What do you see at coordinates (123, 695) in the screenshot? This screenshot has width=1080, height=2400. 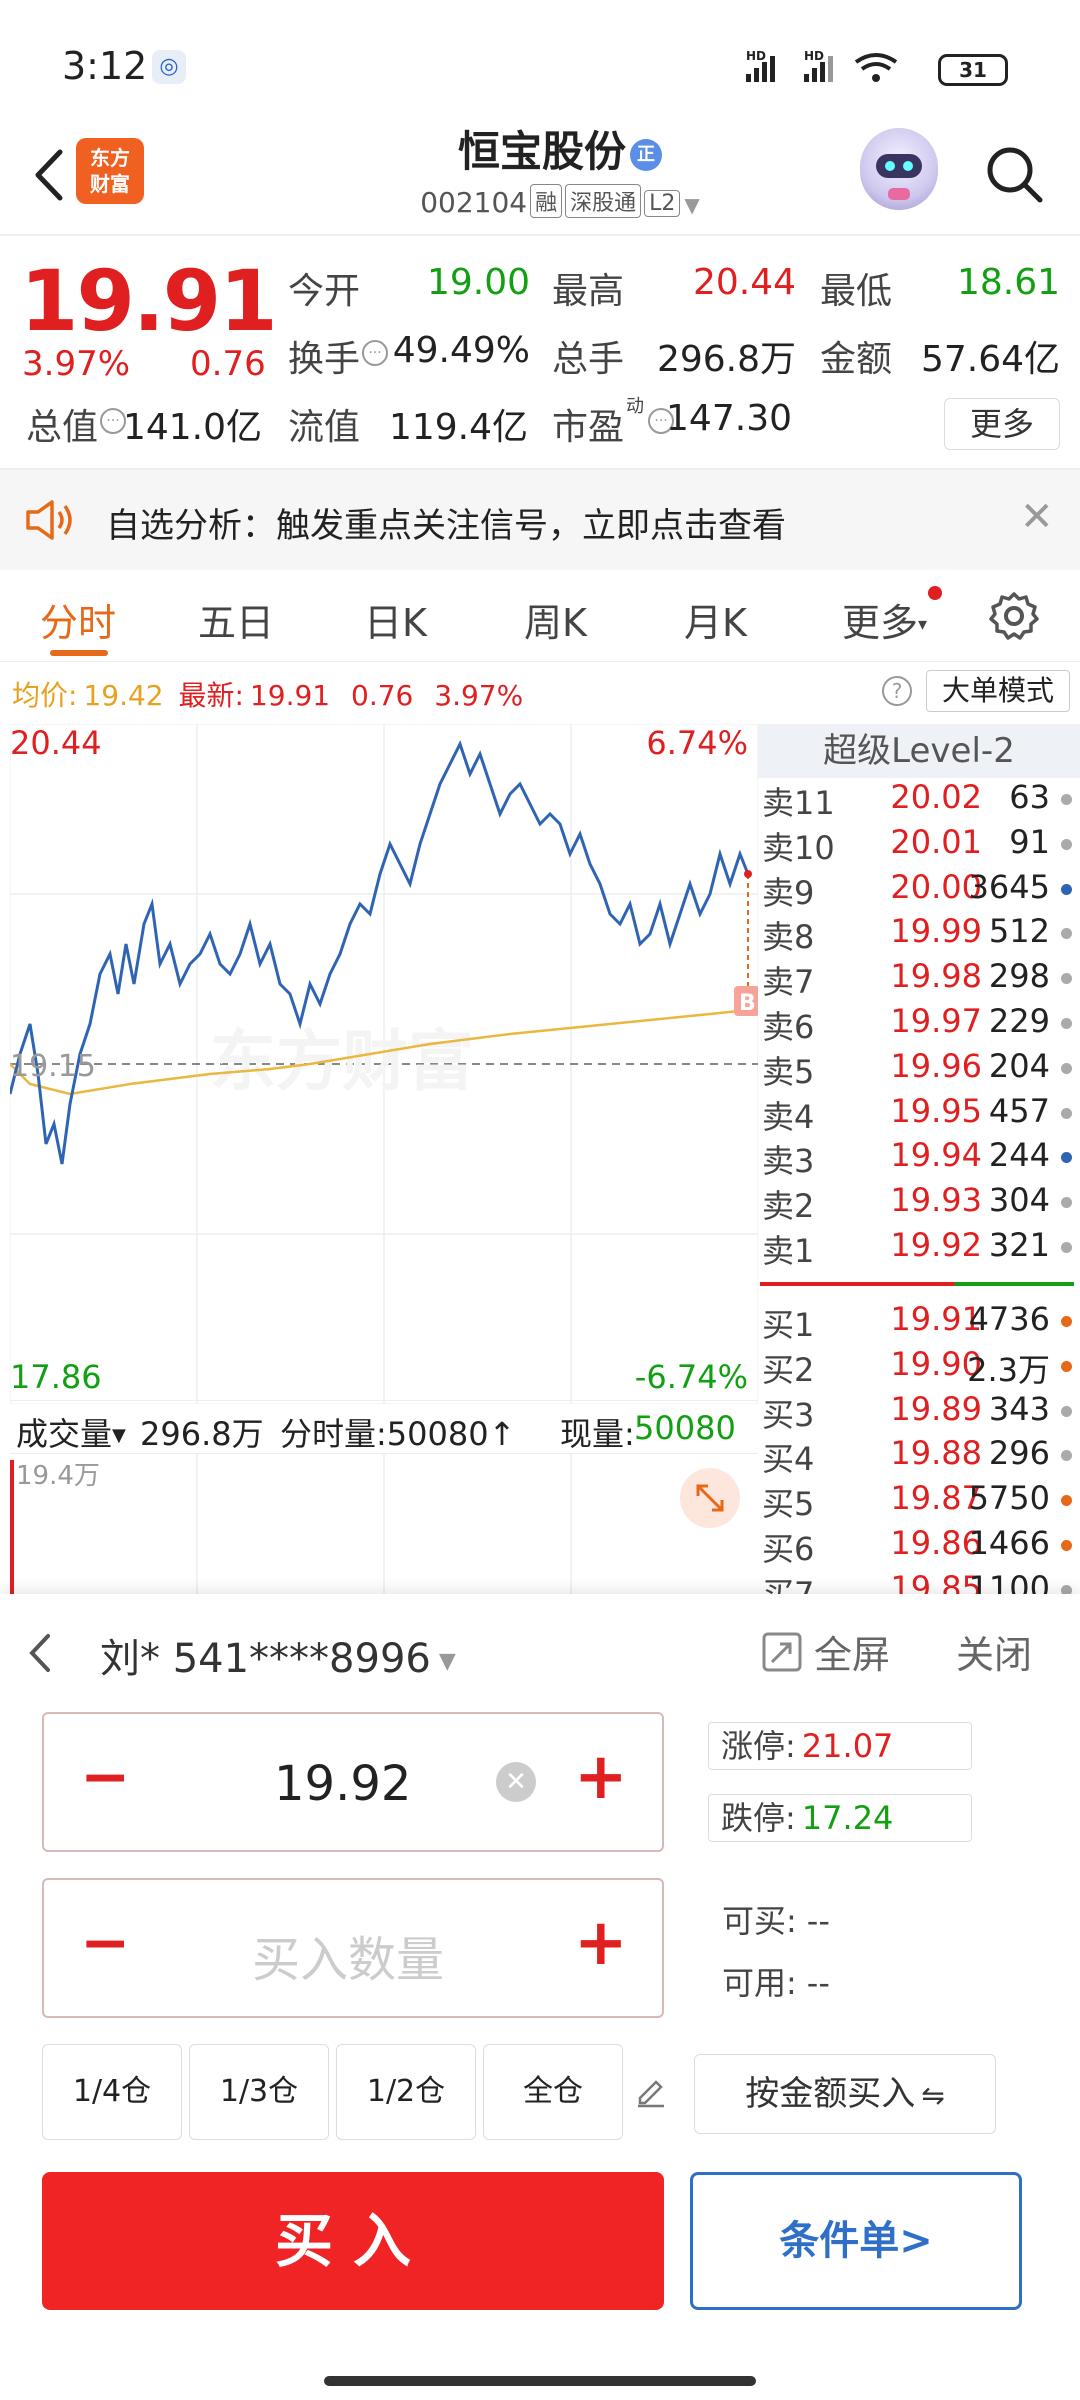 I see `avg-value: 19.42` at bounding box center [123, 695].